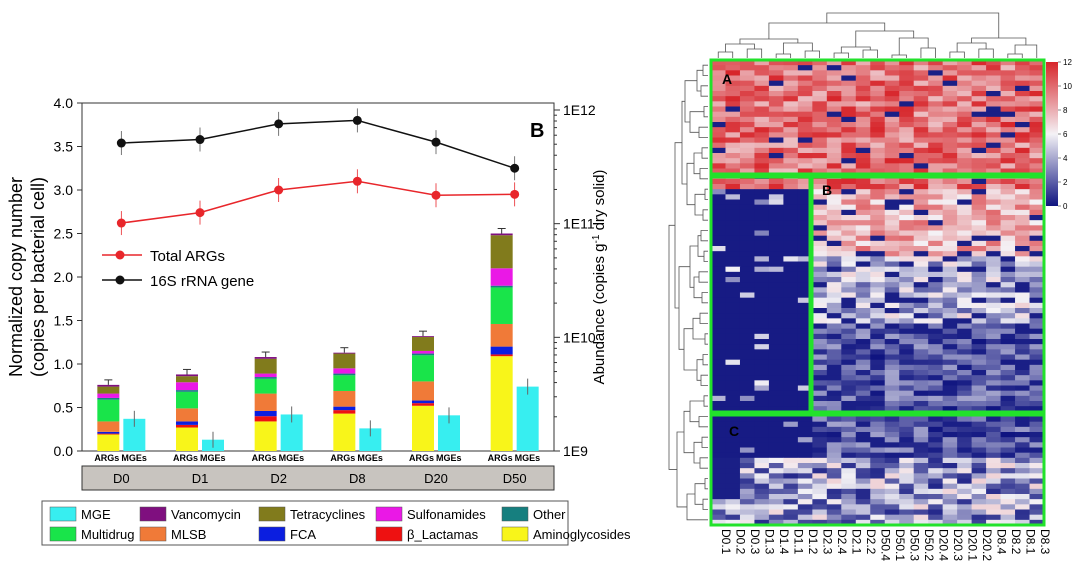  Describe the element at coordinates (202, 281) in the screenshot. I see `legend-label-16s: 16S rRNA gene` at that location.